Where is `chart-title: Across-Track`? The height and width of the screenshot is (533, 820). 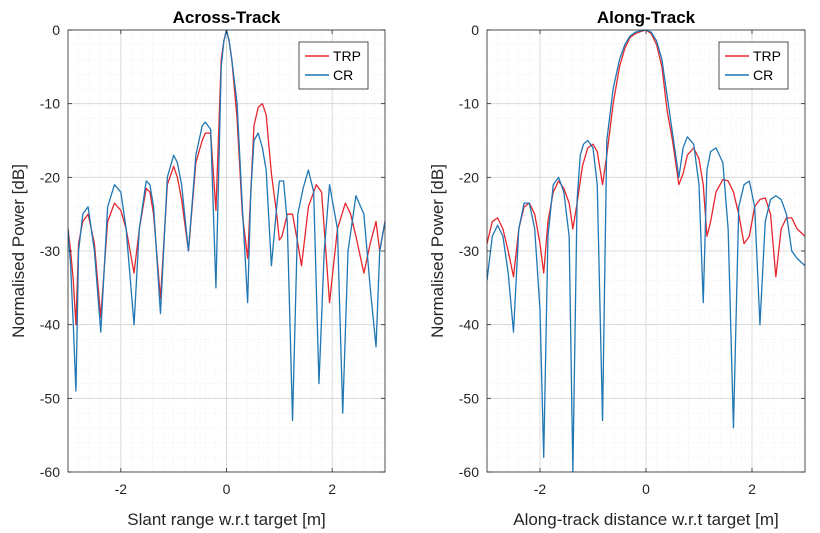 chart-title: Across-Track is located at coordinates (227, 17).